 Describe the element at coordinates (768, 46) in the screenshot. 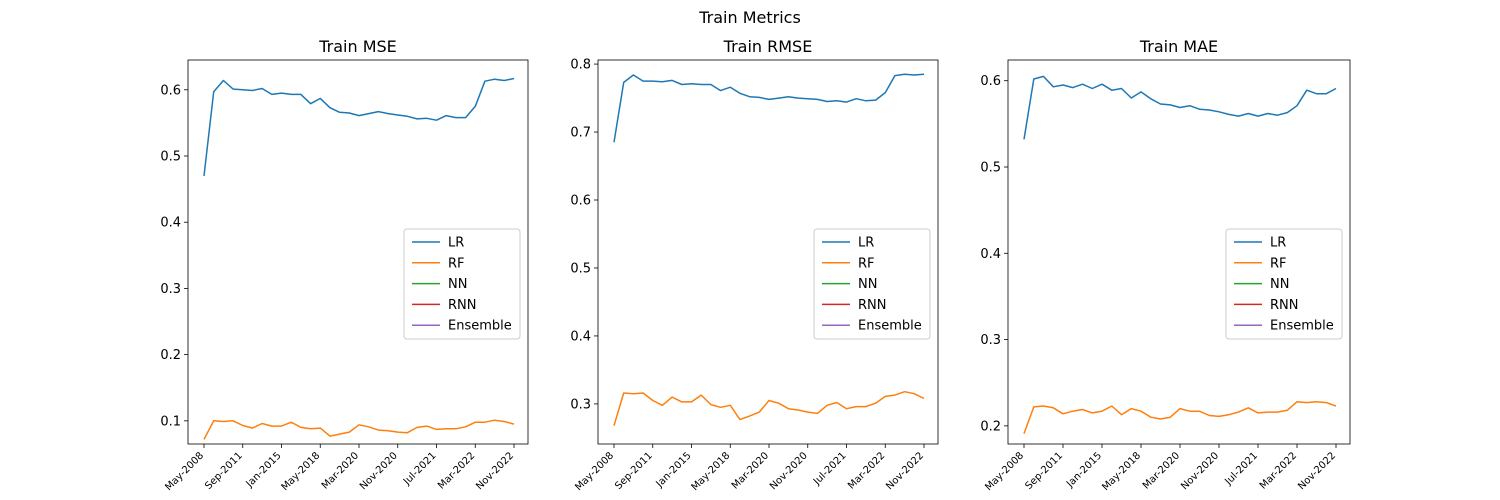

I see `panel-title: Train RMSE` at that location.